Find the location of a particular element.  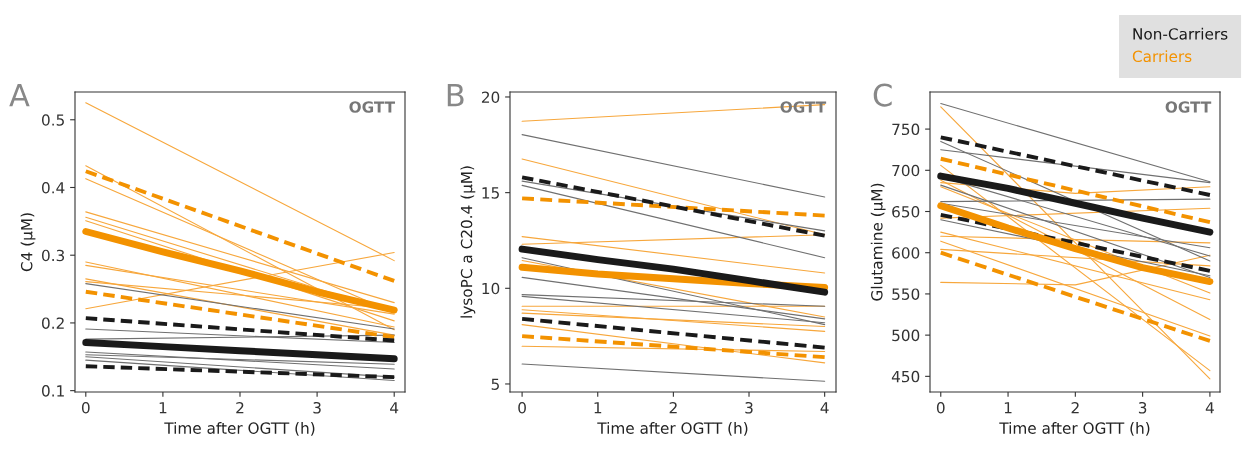

chart-title: B is located at coordinates (455, 95).